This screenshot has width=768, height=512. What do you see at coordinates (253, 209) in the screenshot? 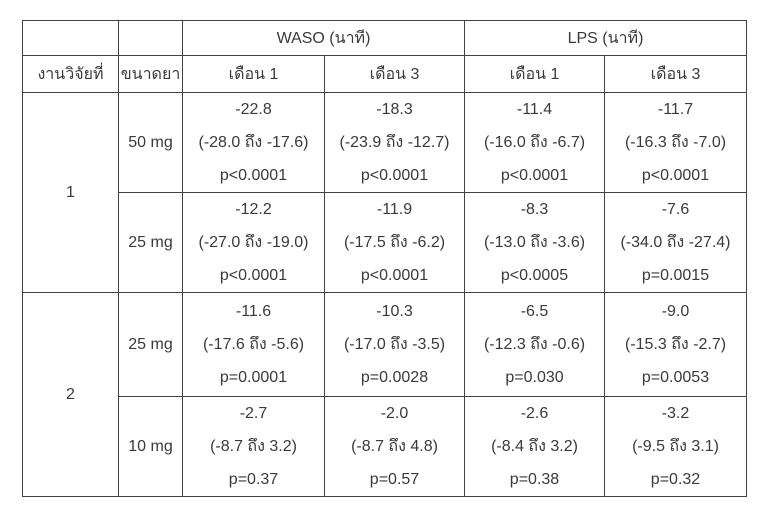
I see `effect-value: -12.2` at bounding box center [253, 209].